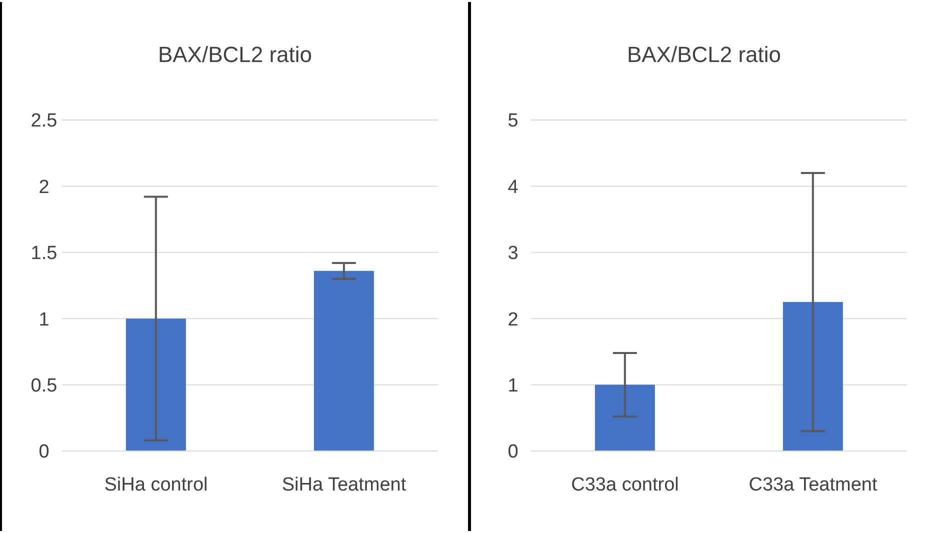  I want to click on x-tick-label: C33a control, so click(625, 485).